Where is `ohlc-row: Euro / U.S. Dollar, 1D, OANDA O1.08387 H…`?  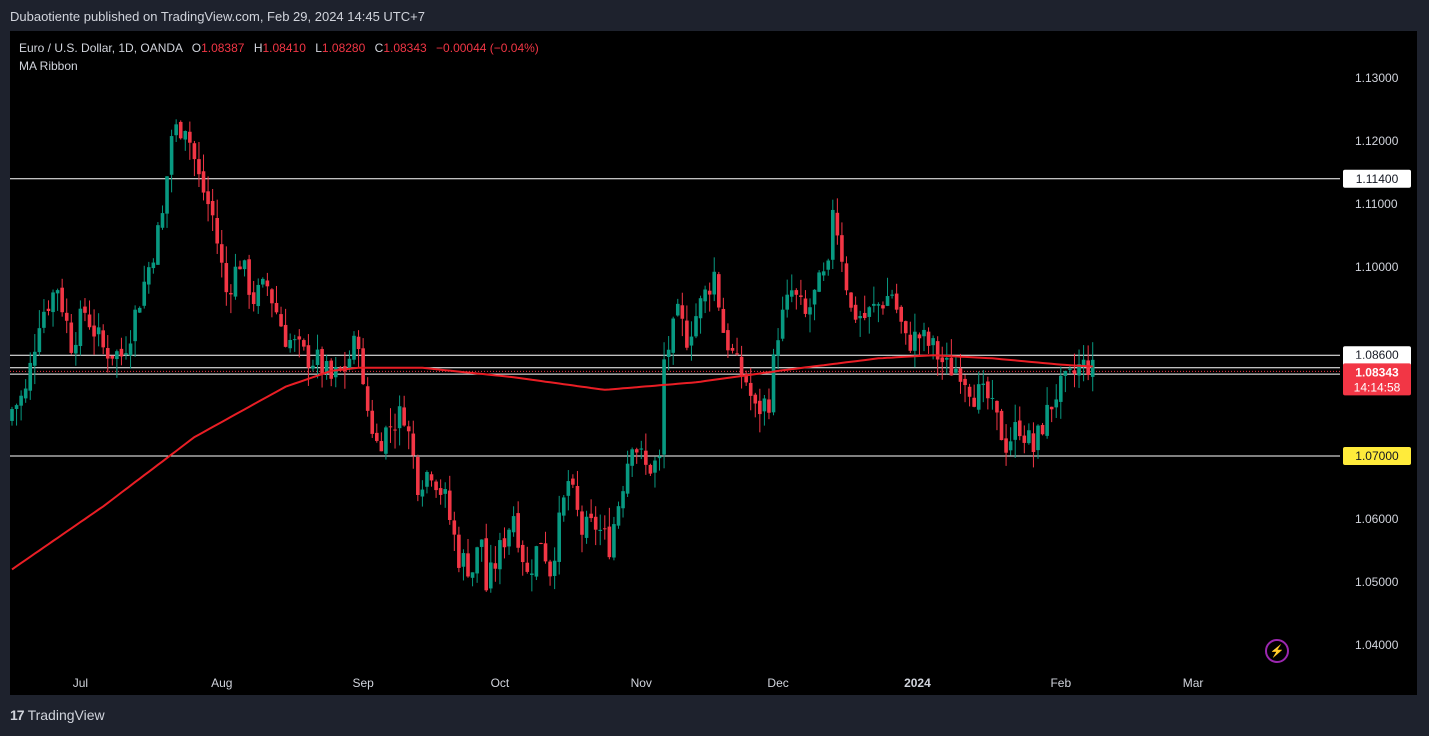 ohlc-row: Euro / U.S. Dollar, 1D, OANDA O1.08387 H… is located at coordinates (279, 48).